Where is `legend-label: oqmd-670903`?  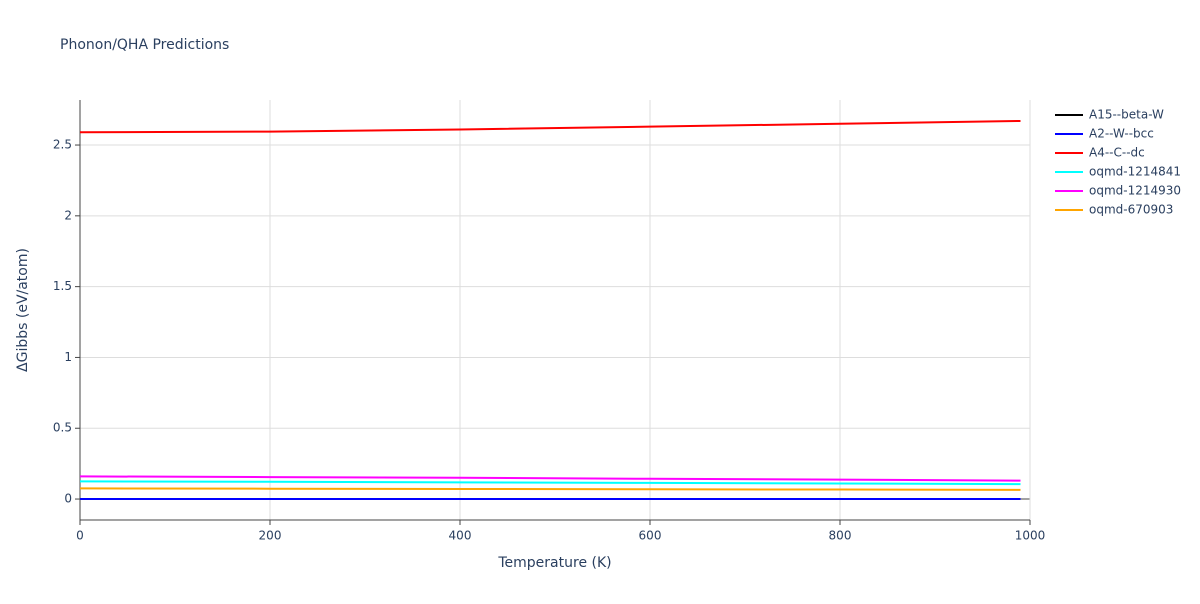
legend-label: oqmd-670903 is located at coordinates (1131, 210).